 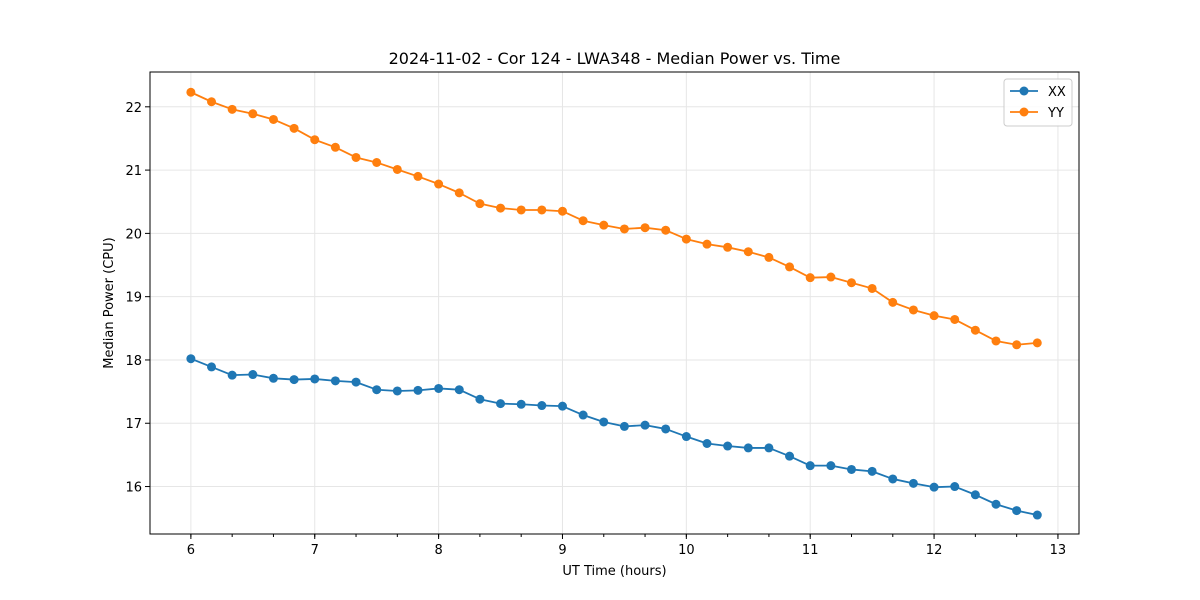 I want to click on legend-marker-yy, so click(x=1024, y=112).